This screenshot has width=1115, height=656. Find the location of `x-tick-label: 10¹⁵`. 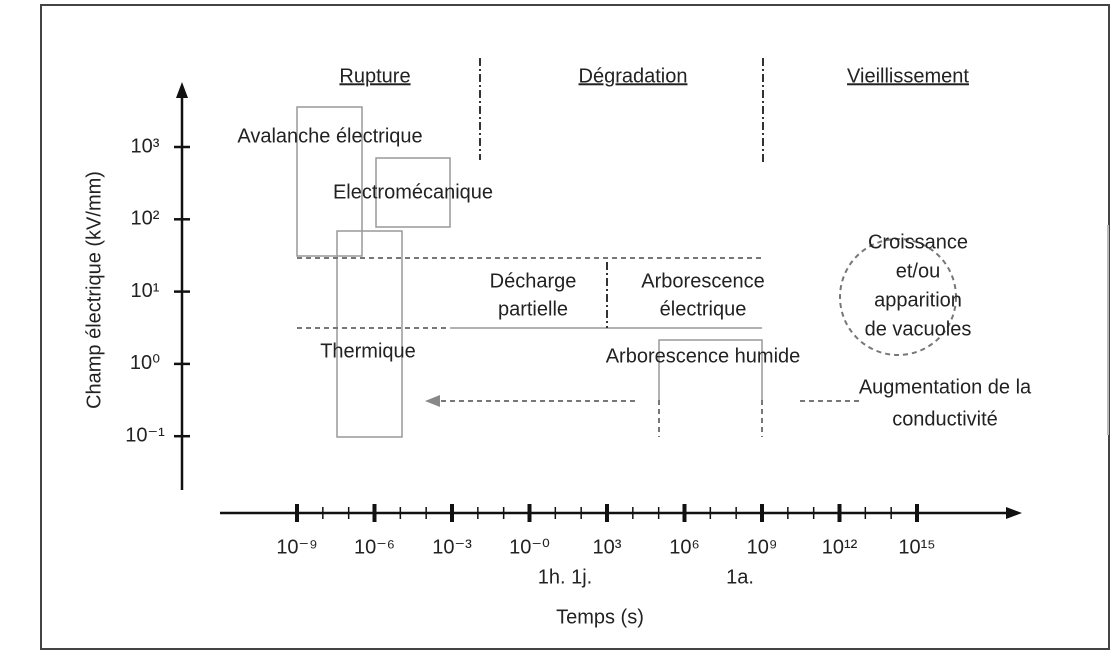

x-tick-label: 10¹⁵ is located at coordinates (916, 547).